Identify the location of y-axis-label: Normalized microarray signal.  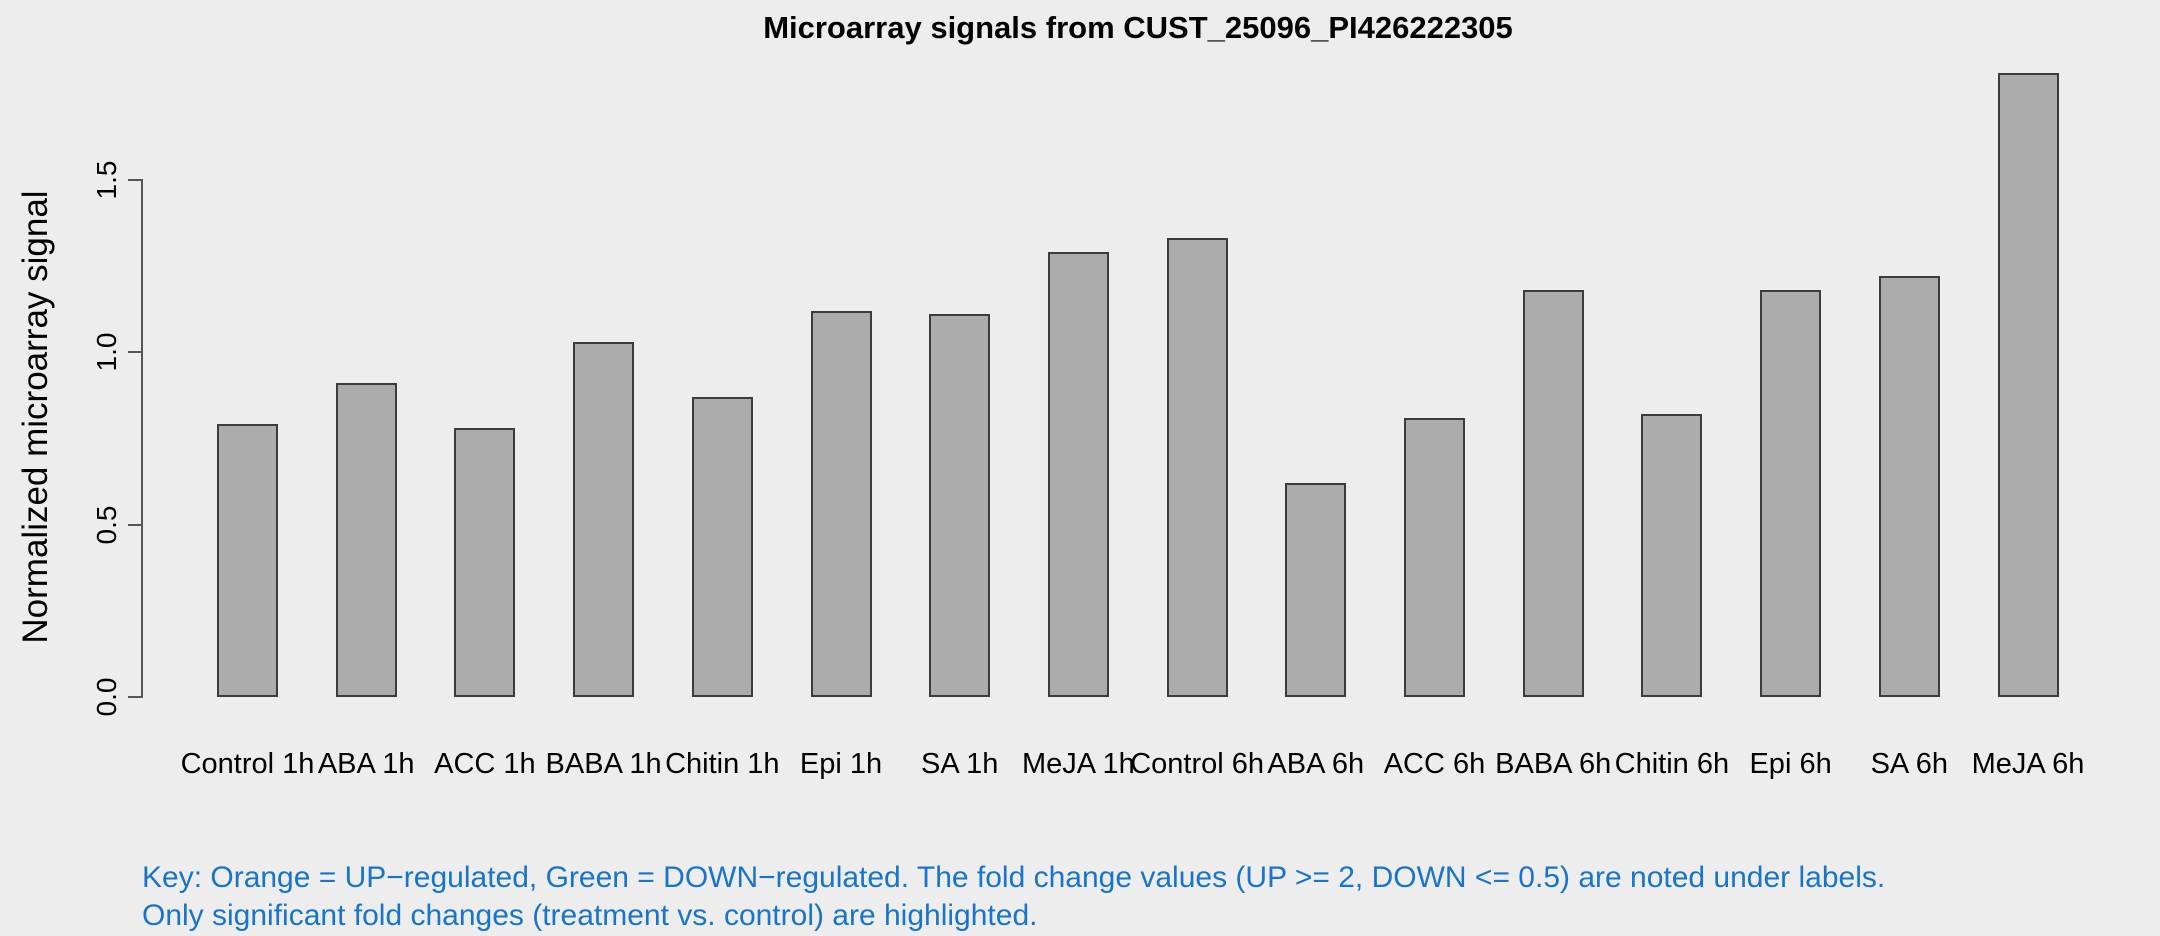
(35, 417).